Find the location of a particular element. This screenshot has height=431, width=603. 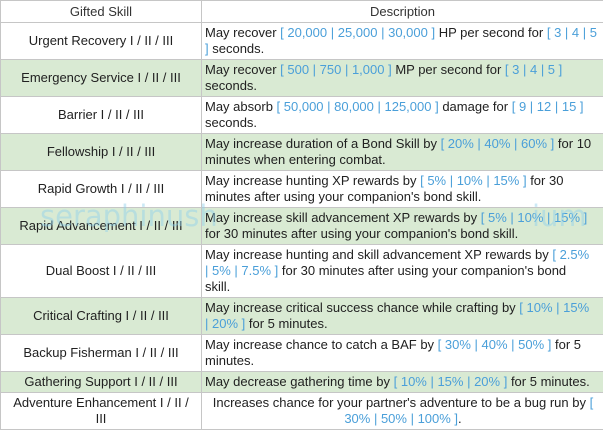

table-header: Gifted Skill Description is located at coordinates (301, 11).